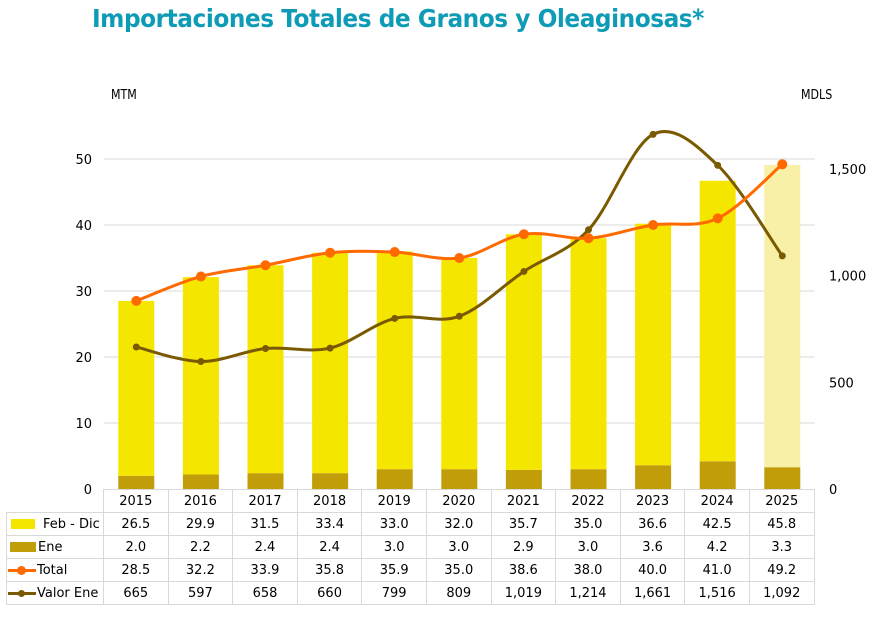  What do you see at coordinates (394, 593) in the screenshot?
I see `data-label: 799` at bounding box center [394, 593].